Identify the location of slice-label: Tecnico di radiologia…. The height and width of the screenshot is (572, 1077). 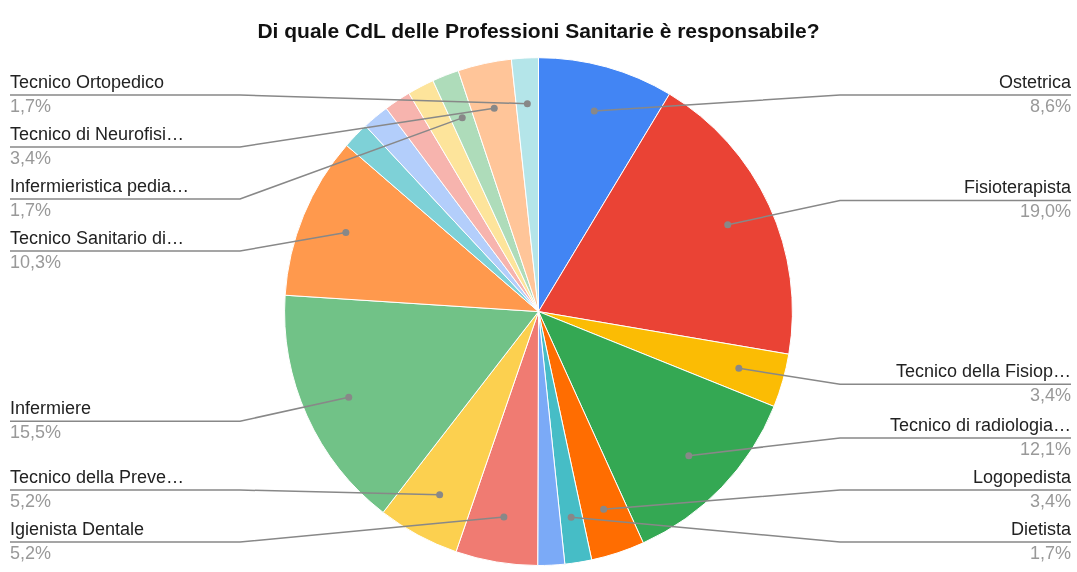
(980, 424).